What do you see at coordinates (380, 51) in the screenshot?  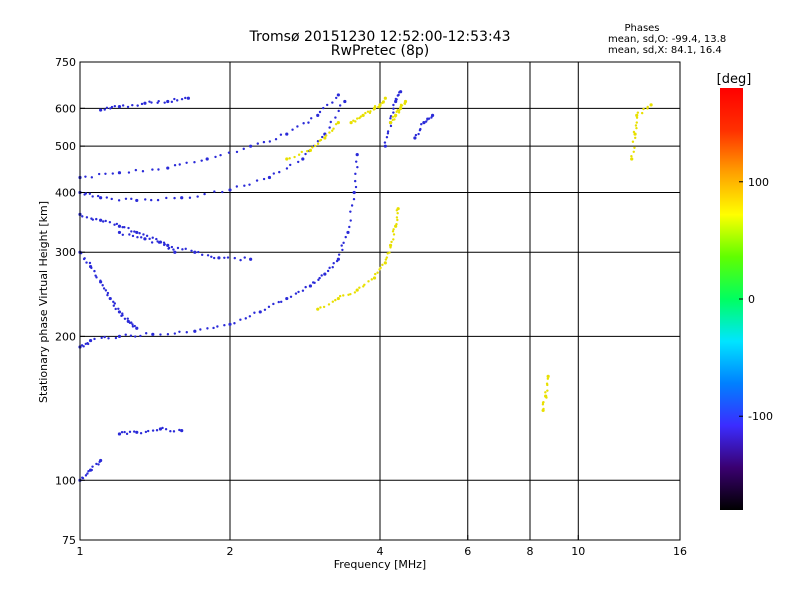 I see `chart-subtitle: RwPretec (8p)` at bounding box center [380, 51].